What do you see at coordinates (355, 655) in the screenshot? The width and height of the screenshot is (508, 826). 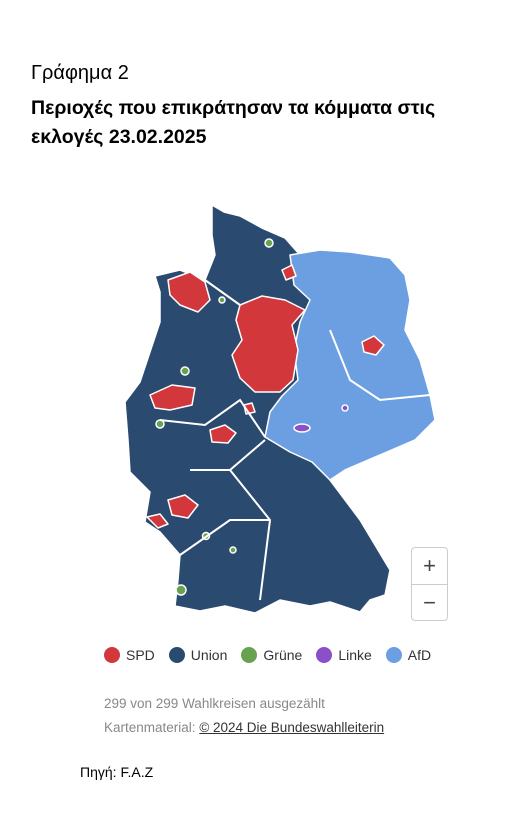 I see `legend-label: Linke` at bounding box center [355, 655].